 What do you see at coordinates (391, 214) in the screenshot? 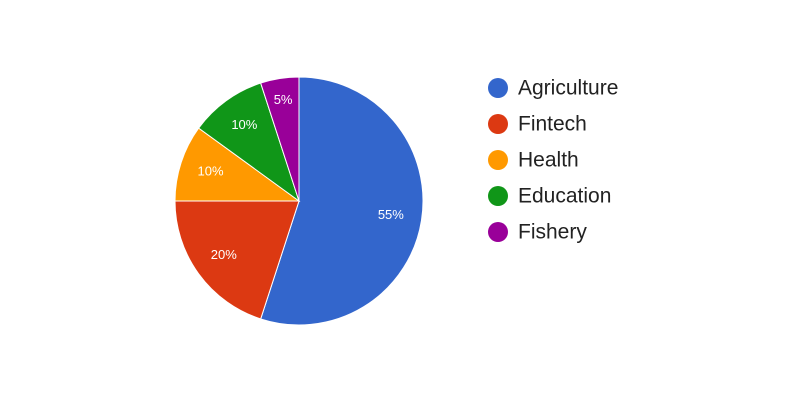
I see `value-label: 55%` at bounding box center [391, 214].